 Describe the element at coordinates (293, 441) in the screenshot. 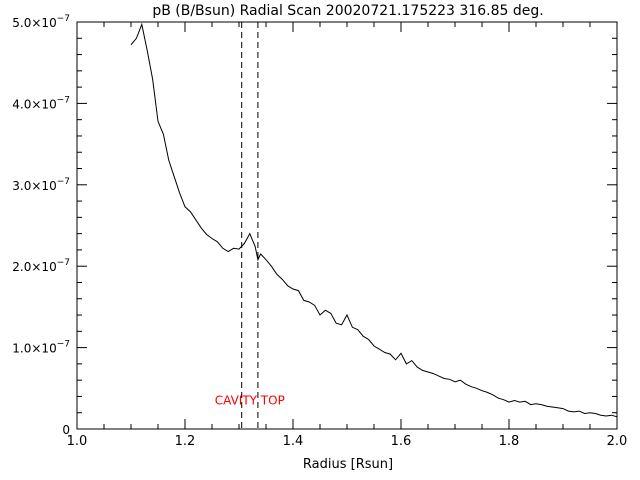

I see `x-tick-label: 1.4` at that location.